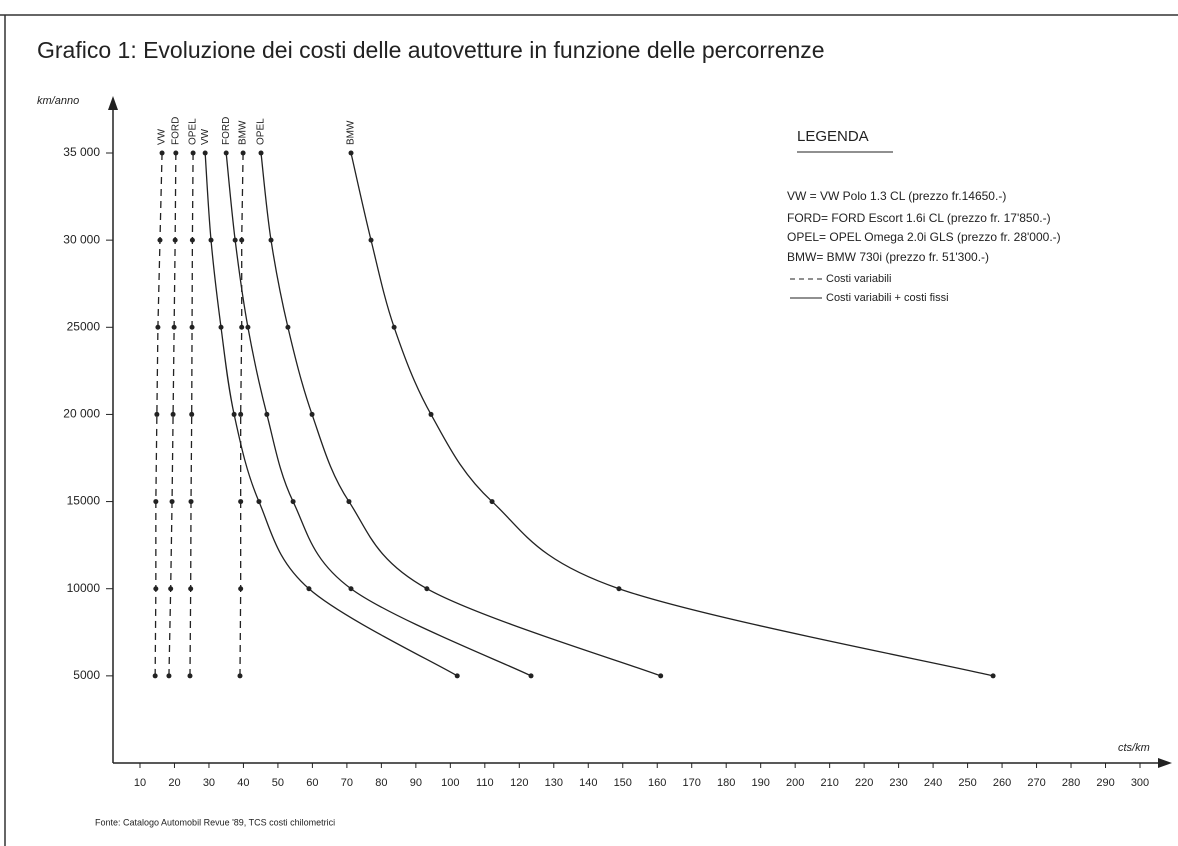 The width and height of the screenshot is (1178, 846). What do you see at coordinates (84, 501) in the screenshot?
I see `y-tick-label: 15000` at bounding box center [84, 501].